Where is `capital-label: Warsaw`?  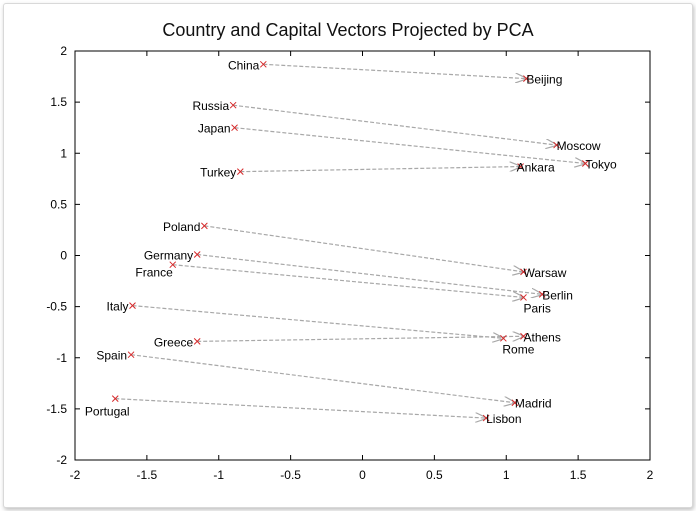
capital-label: Warsaw is located at coordinates (545, 273).